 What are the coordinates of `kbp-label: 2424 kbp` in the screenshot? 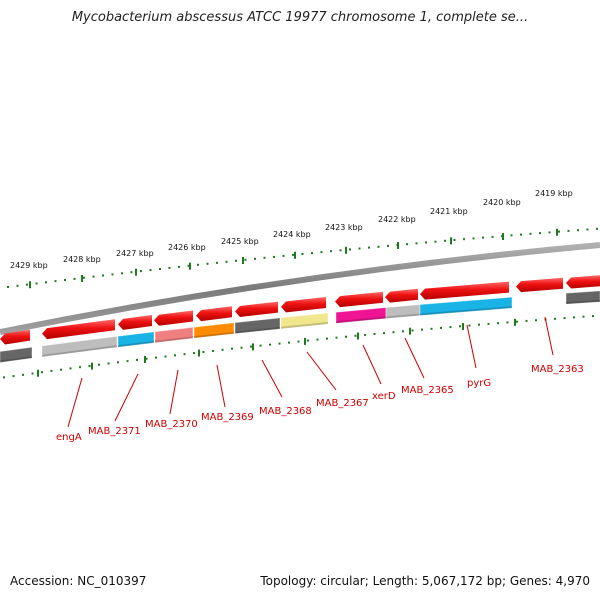 It's located at (292, 234).